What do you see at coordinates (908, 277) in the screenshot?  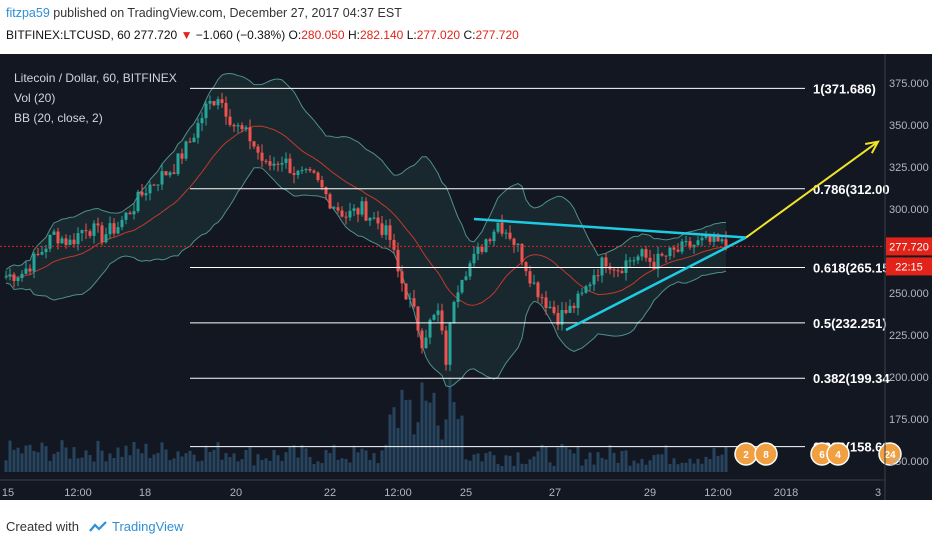 I see `axis-background` at bounding box center [908, 277].